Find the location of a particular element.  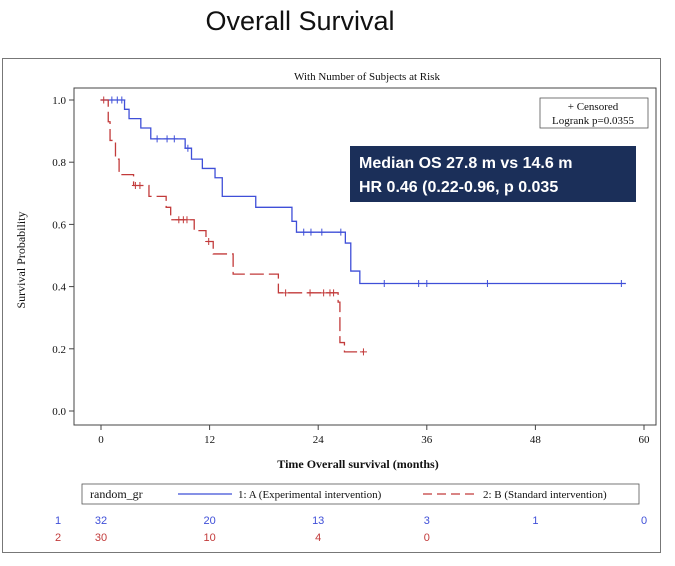

at-risk-row-label: 2 is located at coordinates (58, 538).